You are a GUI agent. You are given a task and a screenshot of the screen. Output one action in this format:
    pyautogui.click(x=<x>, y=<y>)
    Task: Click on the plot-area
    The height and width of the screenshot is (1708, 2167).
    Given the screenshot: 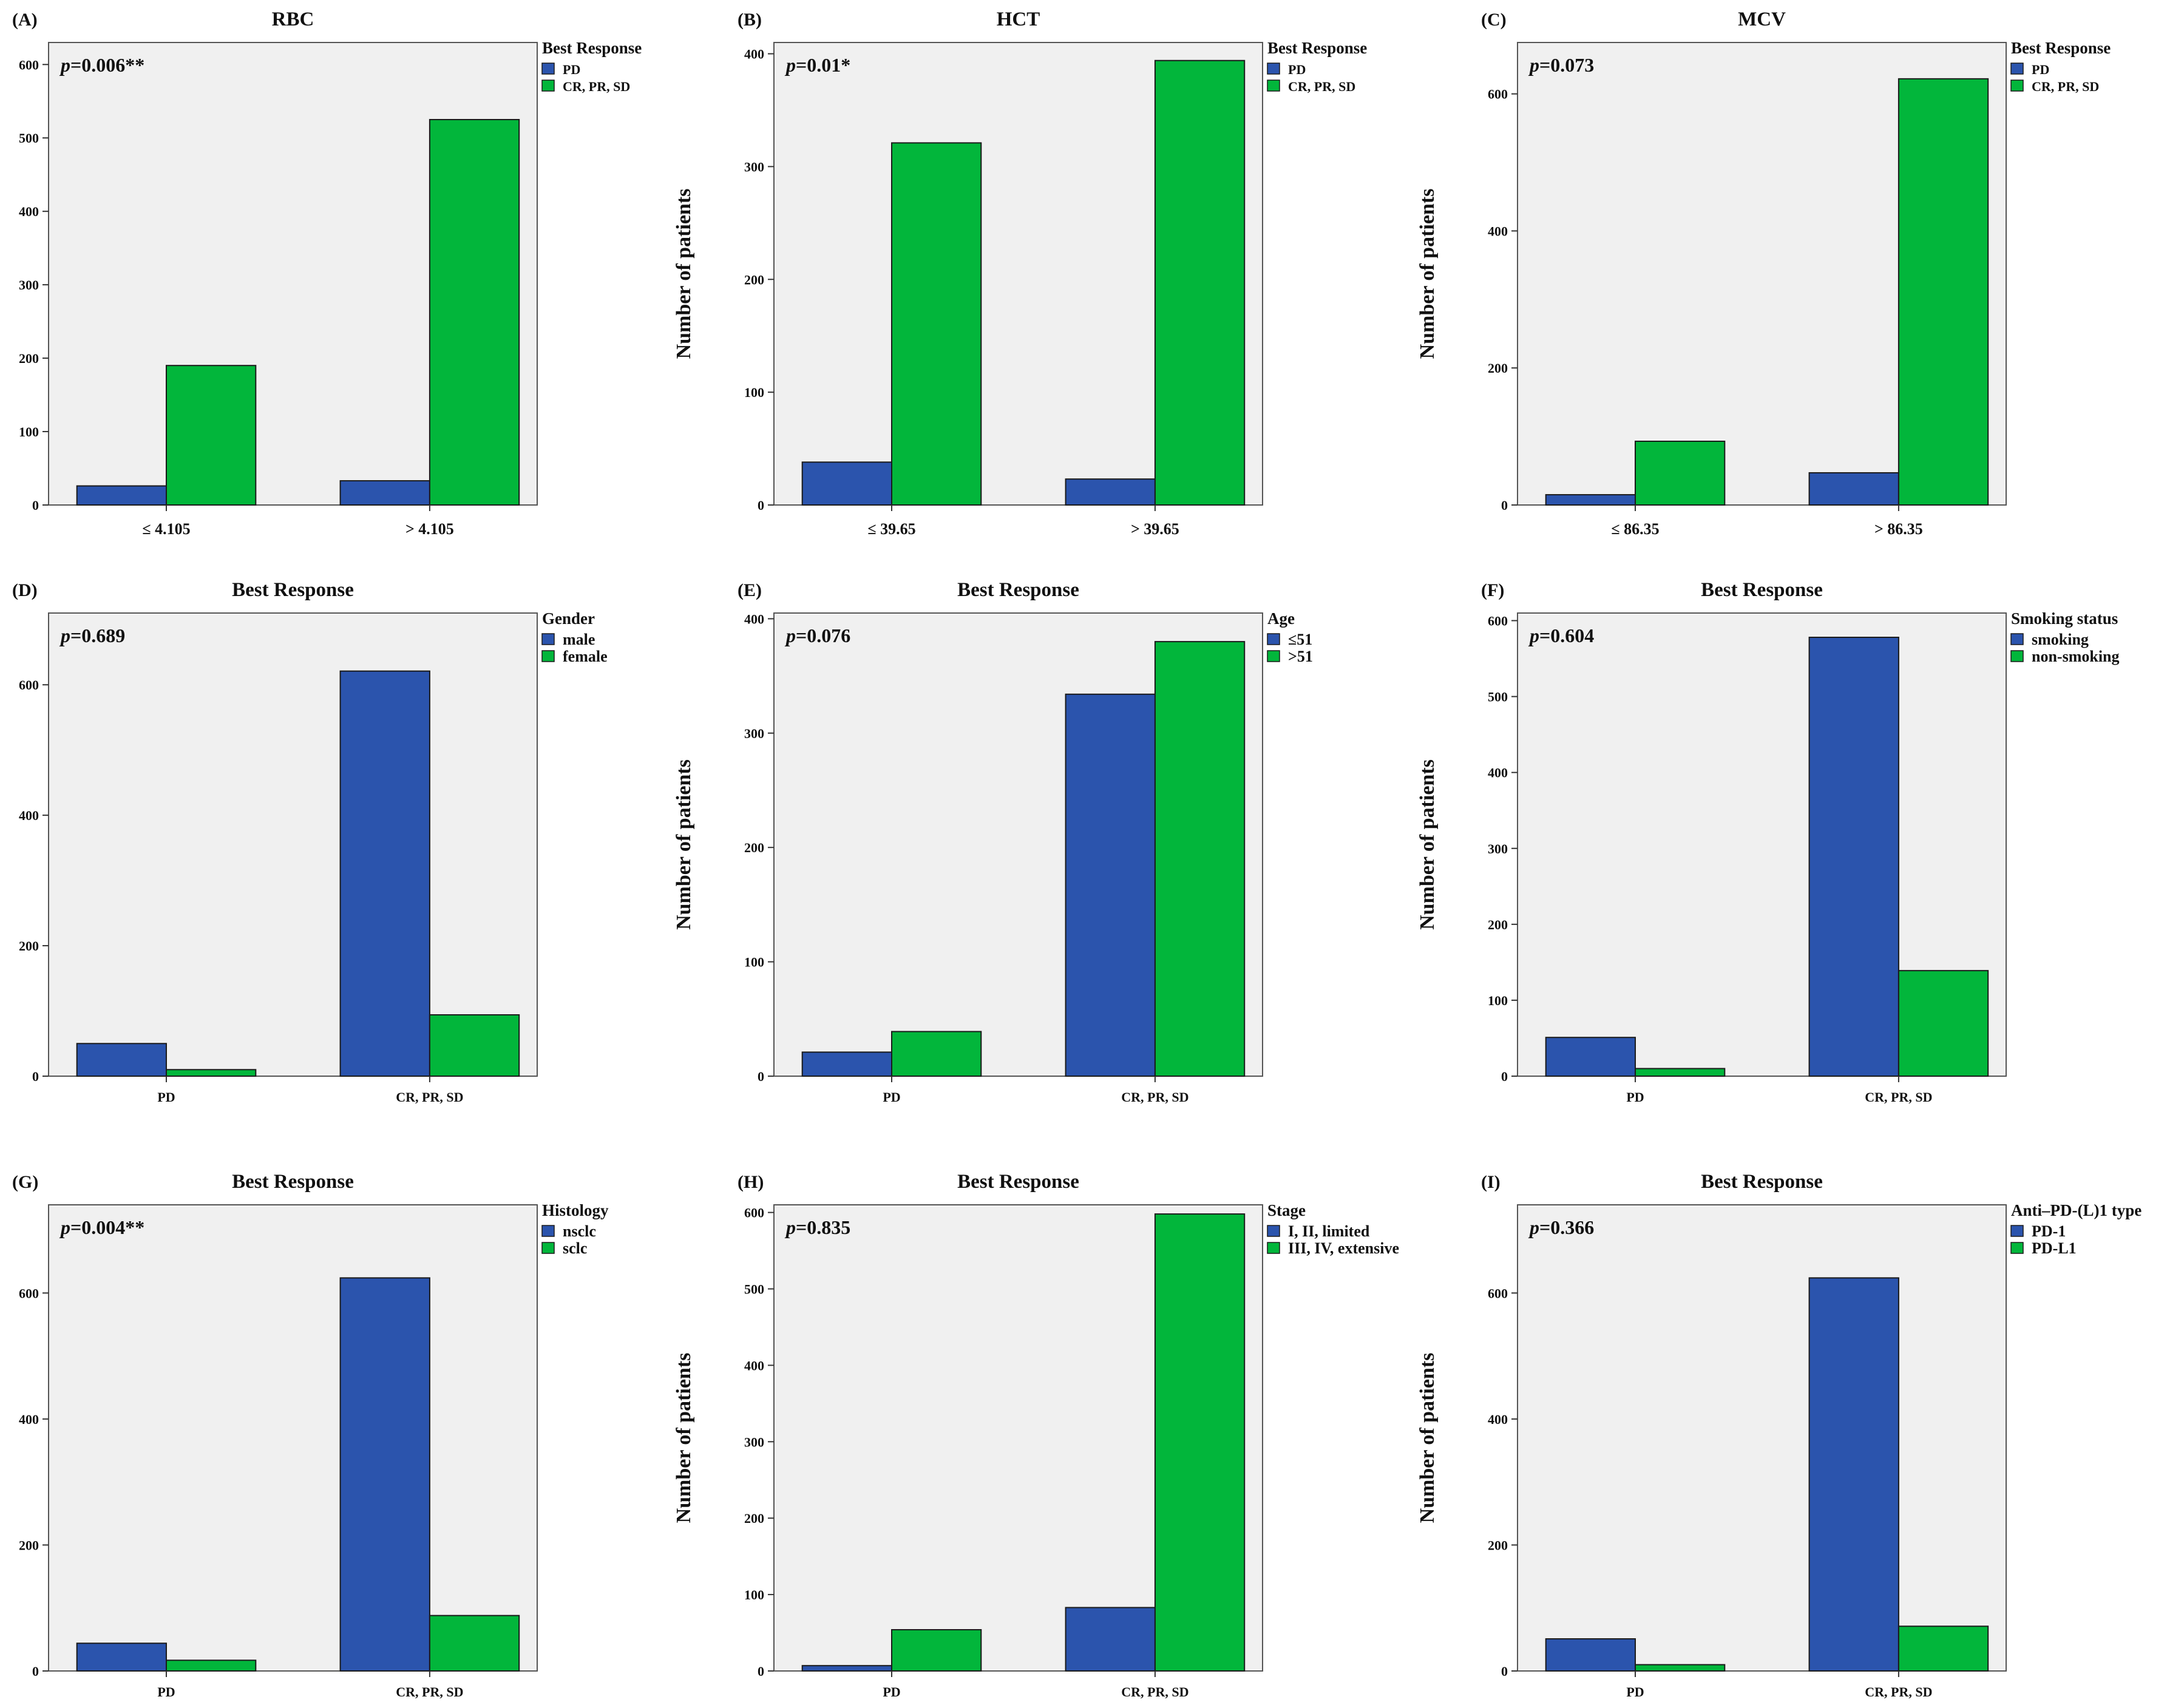 What is the action you would take?
    pyautogui.click(x=1762, y=1438)
    